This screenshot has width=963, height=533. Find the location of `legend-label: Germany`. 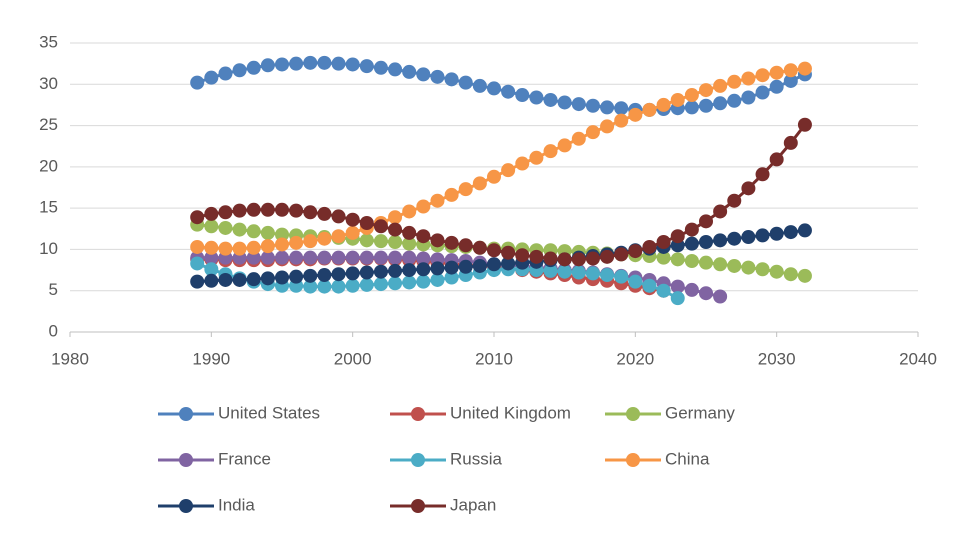

legend-label: Germany is located at coordinates (700, 412).